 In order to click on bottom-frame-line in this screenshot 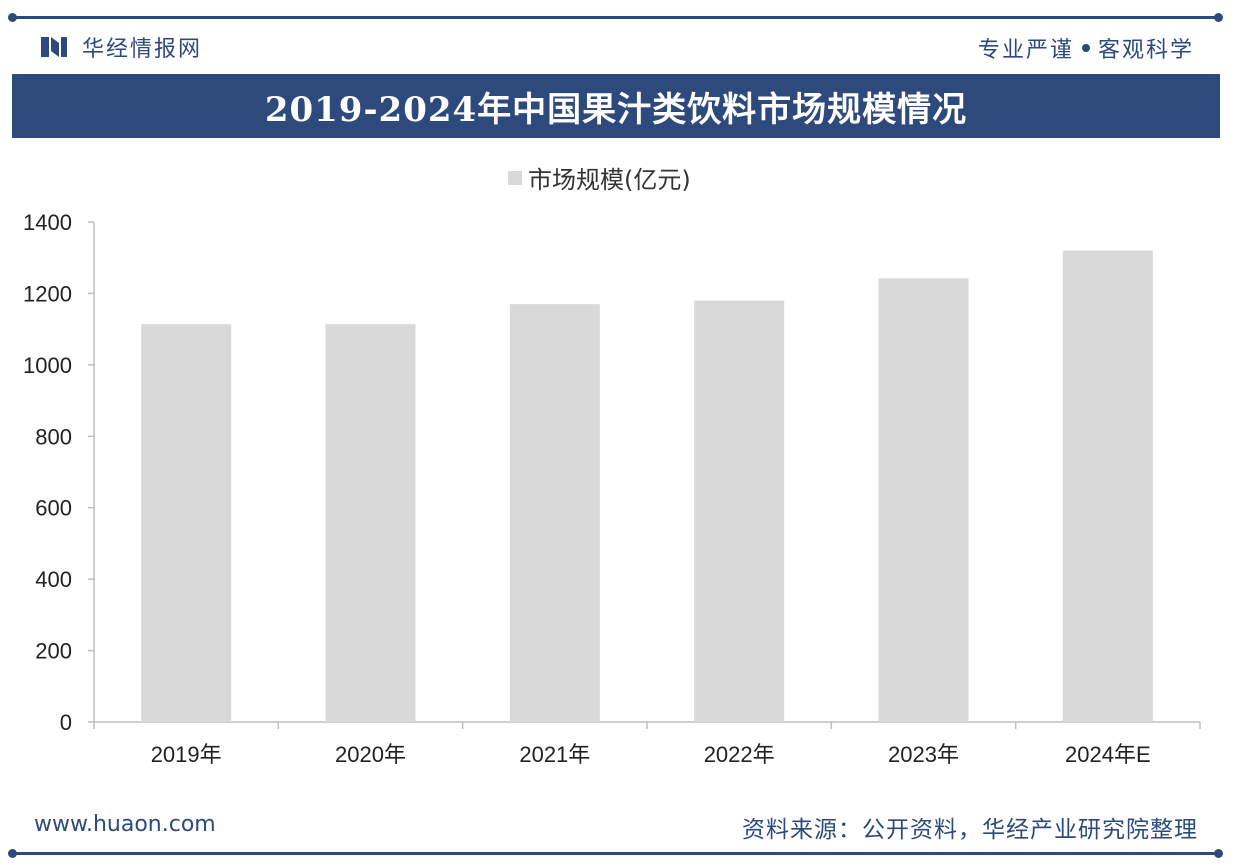, I will do `click(616, 853)`.